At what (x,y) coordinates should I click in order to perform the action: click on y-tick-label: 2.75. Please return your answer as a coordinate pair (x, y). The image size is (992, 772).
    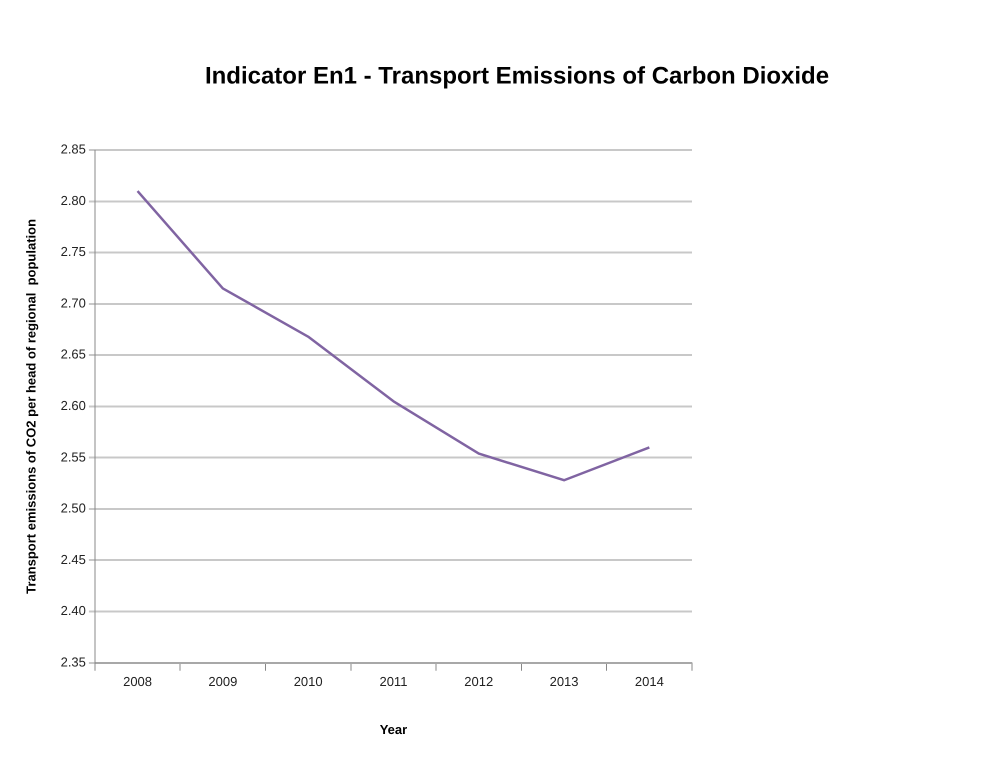
    Looking at the image, I should click on (73, 252).